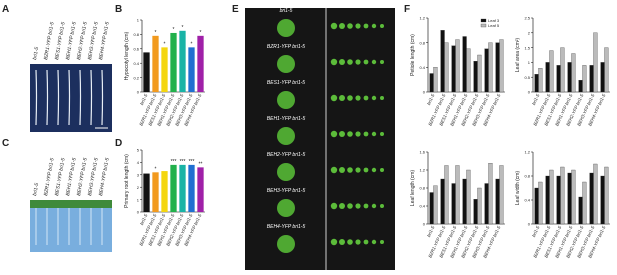  Describe the element at coordinates (93, 40) in the screenshot. I see `genotype-label: BEH3-YFP bri1-5` at that location.